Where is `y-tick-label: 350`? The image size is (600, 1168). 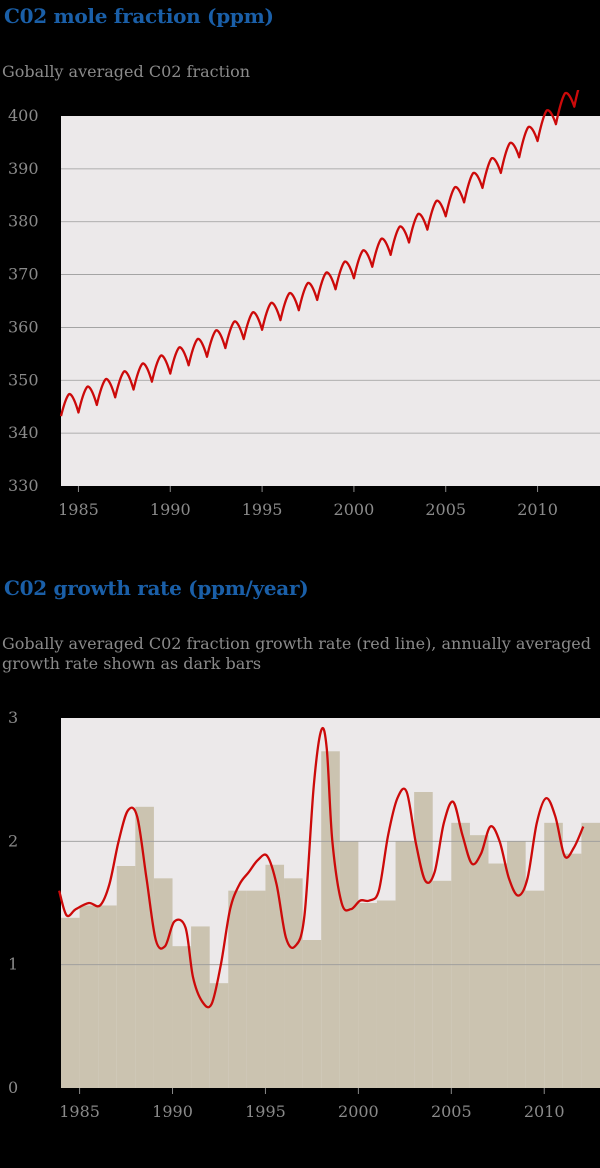
y-tick-label: 350 is located at coordinates (23, 379).